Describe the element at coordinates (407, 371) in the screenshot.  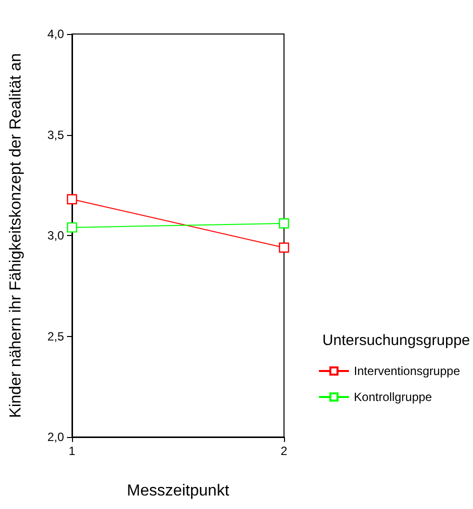
I see `legend-label: Interventionsgruppe` at that location.